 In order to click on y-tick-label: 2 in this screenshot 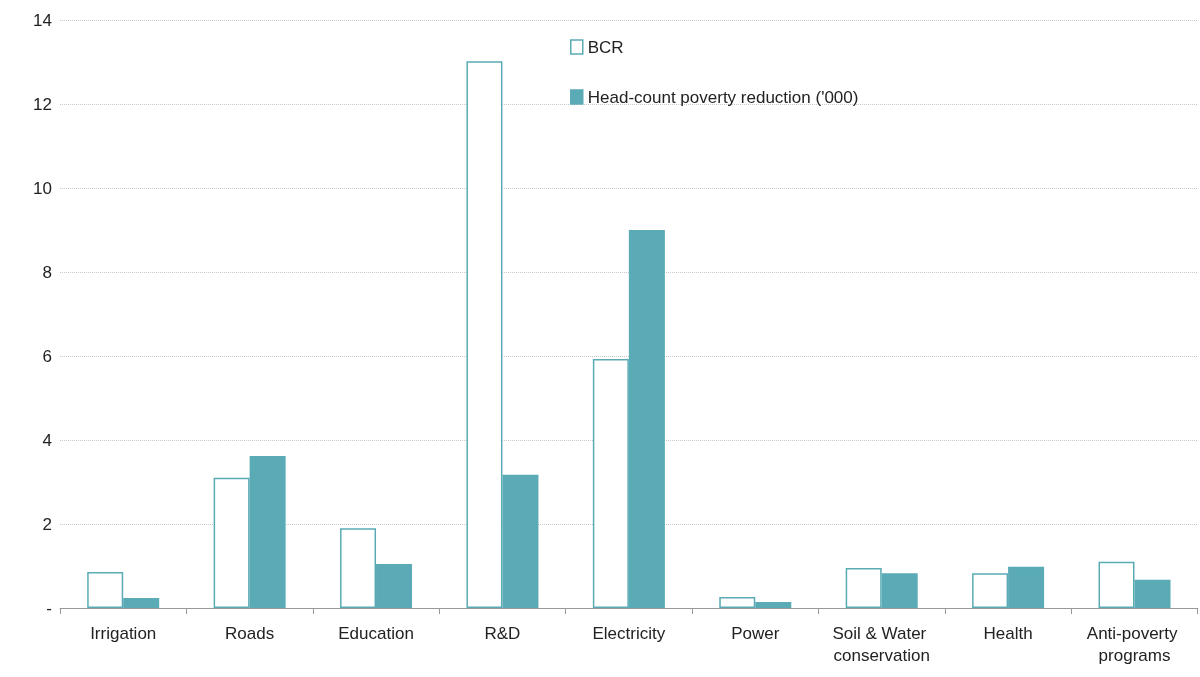, I will do `click(47, 524)`.